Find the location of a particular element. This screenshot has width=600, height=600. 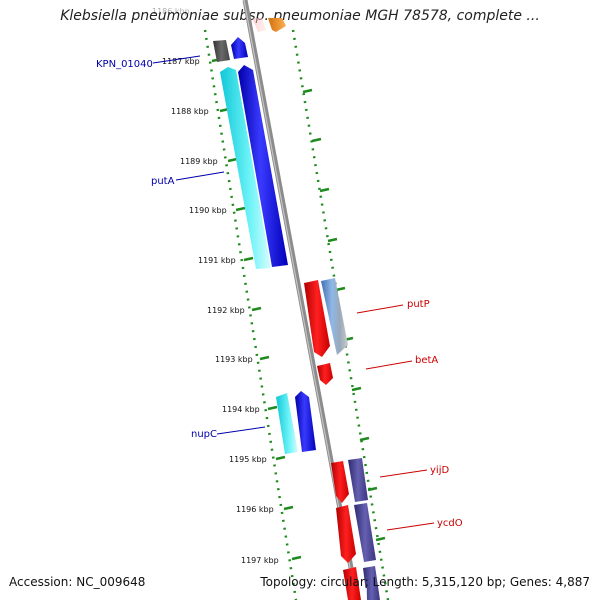

gene-puta-blue is located at coordinates (263, 166).